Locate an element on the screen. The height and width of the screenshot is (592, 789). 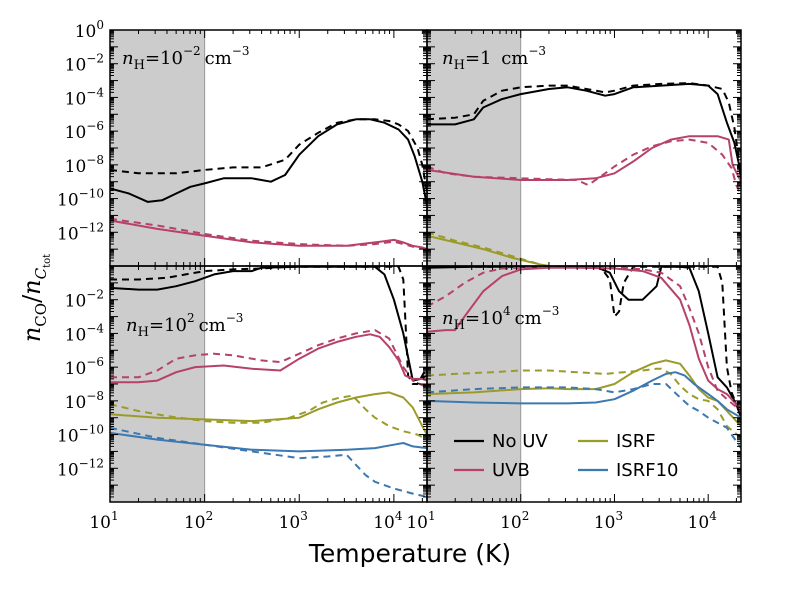
legend-label: ISRF10 is located at coordinates (647, 470).